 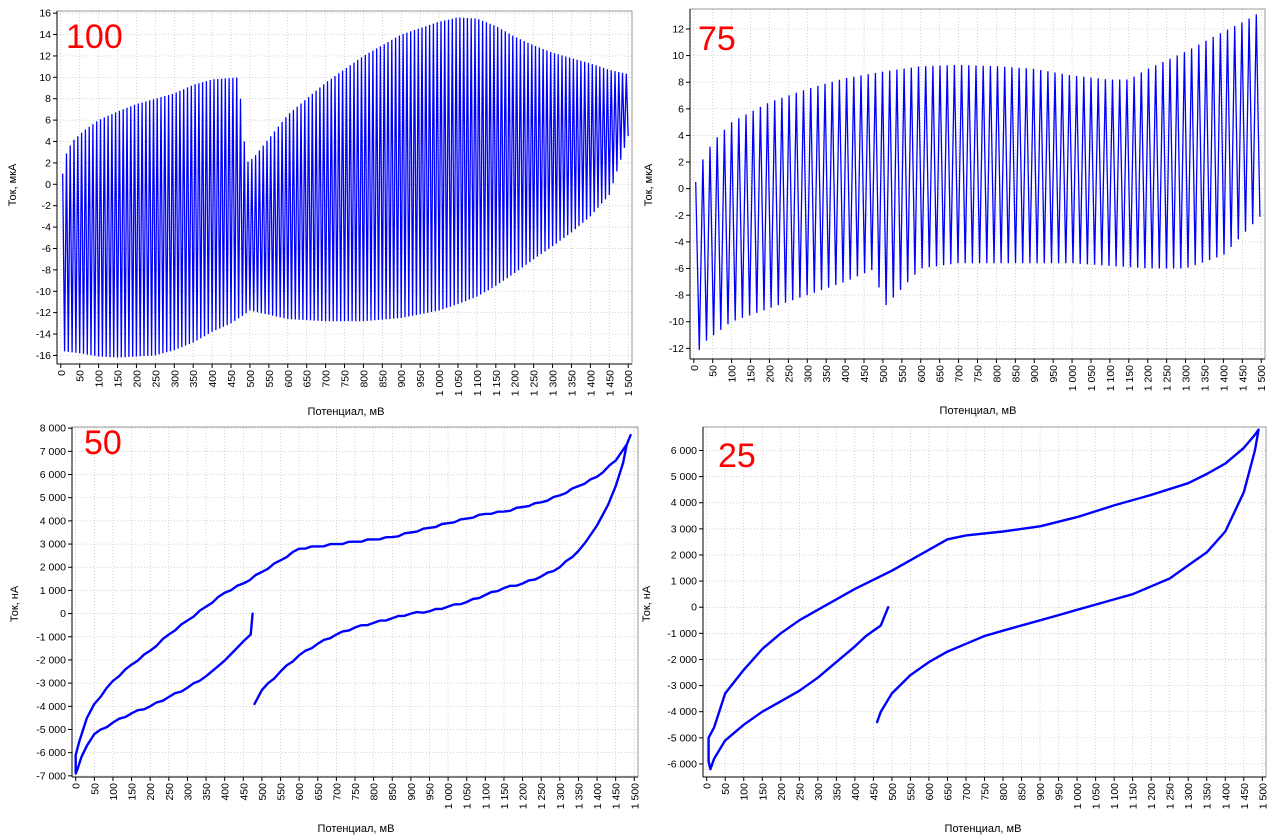 I want to click on panel-label-25: 25, so click(x=737, y=456).